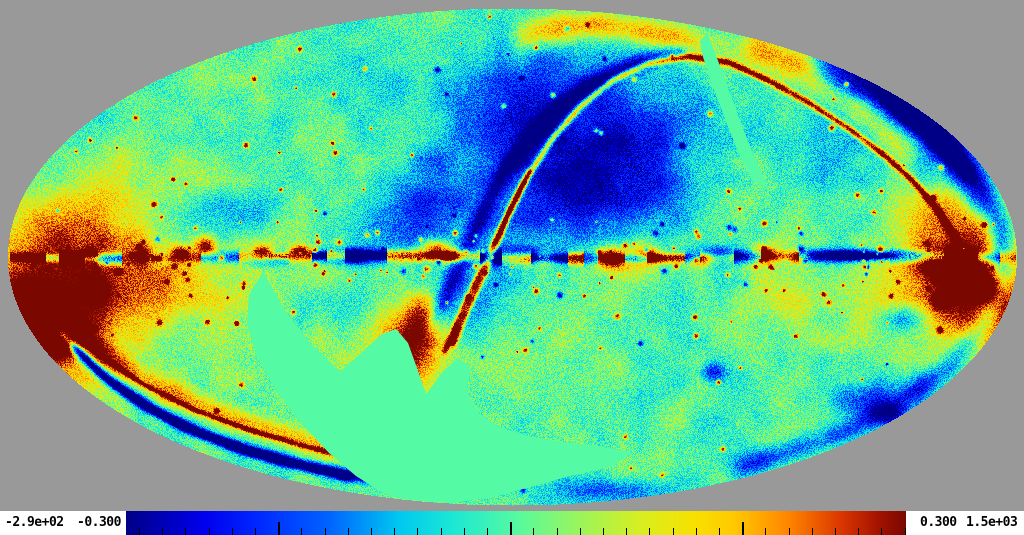 The width and height of the screenshot is (1024, 535). What do you see at coordinates (99, 522) in the screenshot?
I see `colorbar-low-label: -0.300` at bounding box center [99, 522].